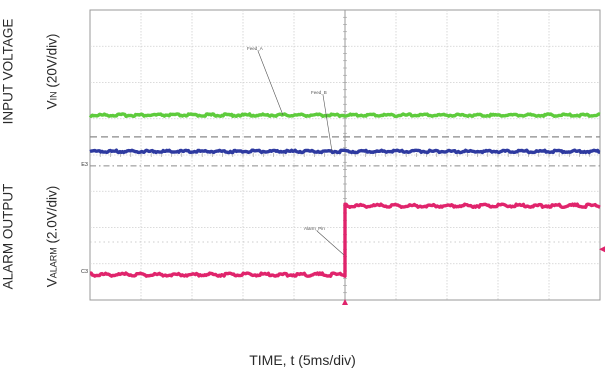 The height and width of the screenshot is (379, 605). What do you see at coordinates (84, 165) in the screenshot?
I see `channel-marker: E3` at bounding box center [84, 165].